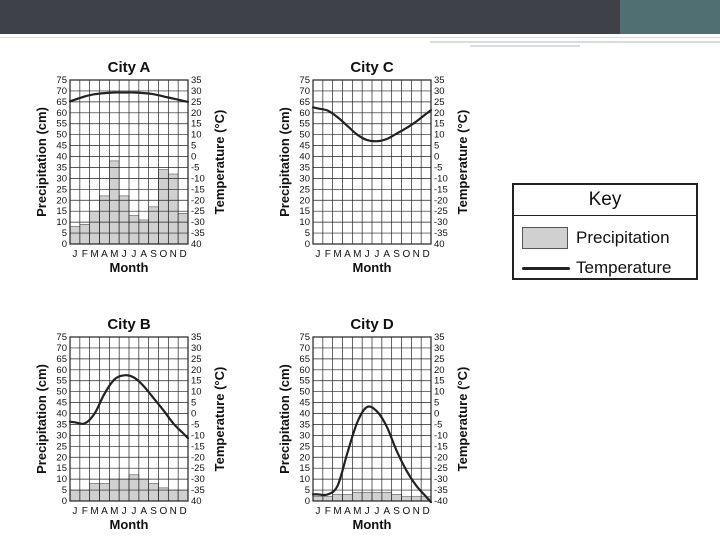  Describe the element at coordinates (129, 97) in the screenshot. I see `temperature-line` at that location.